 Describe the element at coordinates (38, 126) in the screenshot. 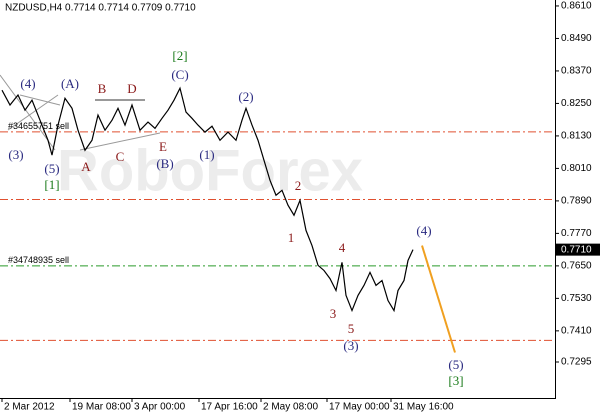

I see `level-label: #34655751 sell` at that location.